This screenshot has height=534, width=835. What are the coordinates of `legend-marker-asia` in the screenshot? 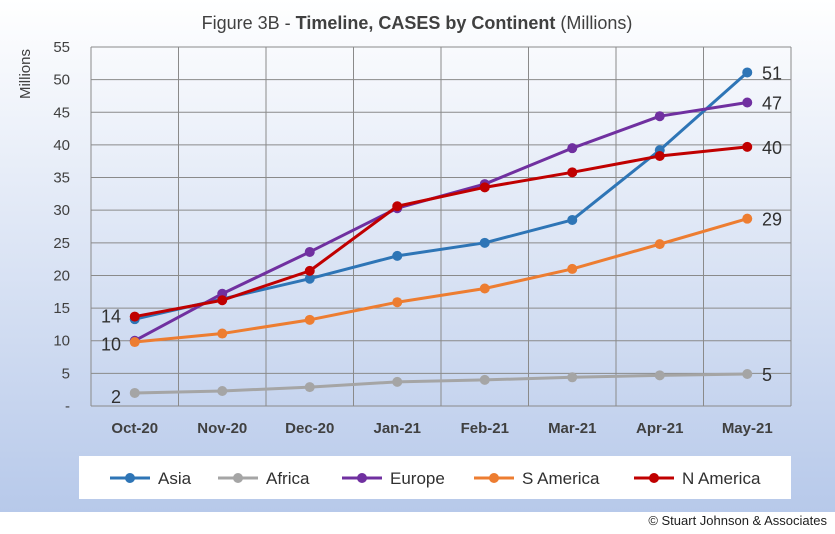 It's located at (130, 478).